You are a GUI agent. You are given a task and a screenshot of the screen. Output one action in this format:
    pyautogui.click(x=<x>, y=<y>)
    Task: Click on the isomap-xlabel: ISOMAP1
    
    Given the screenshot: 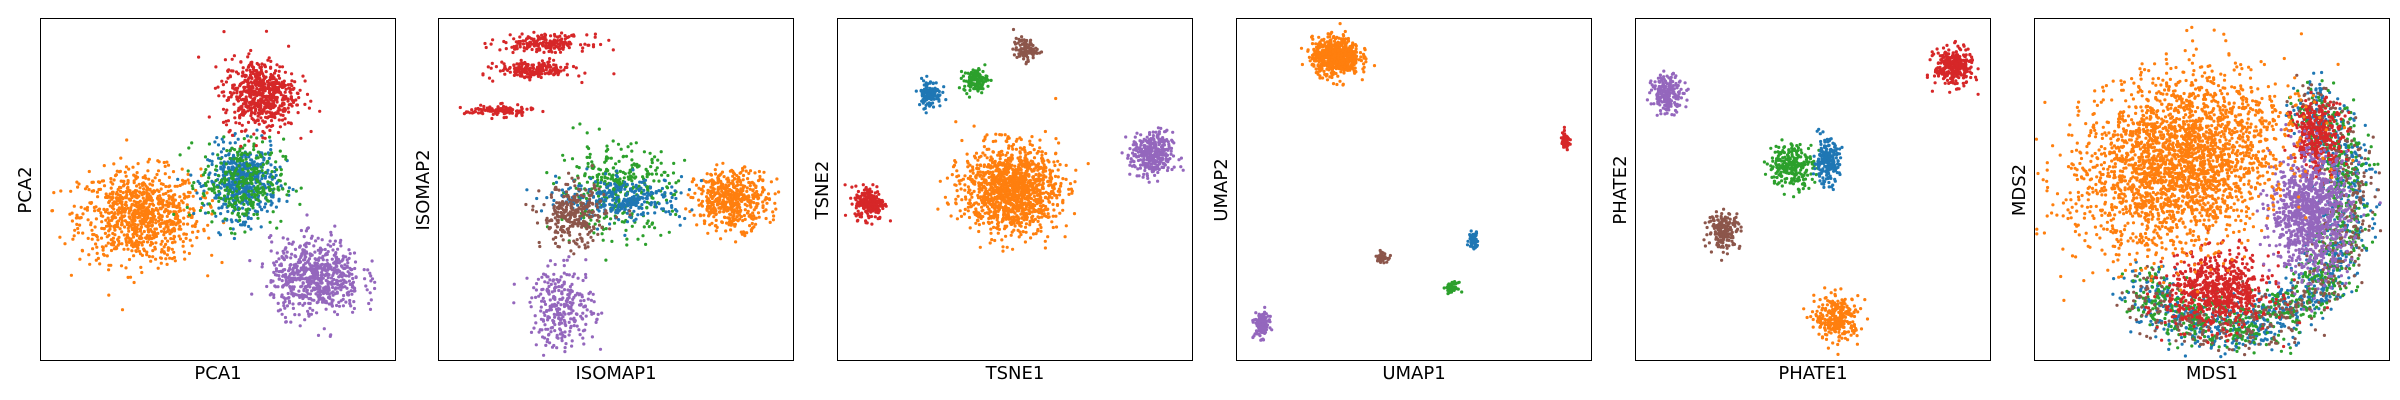 What is the action you would take?
    pyautogui.click(x=616, y=373)
    